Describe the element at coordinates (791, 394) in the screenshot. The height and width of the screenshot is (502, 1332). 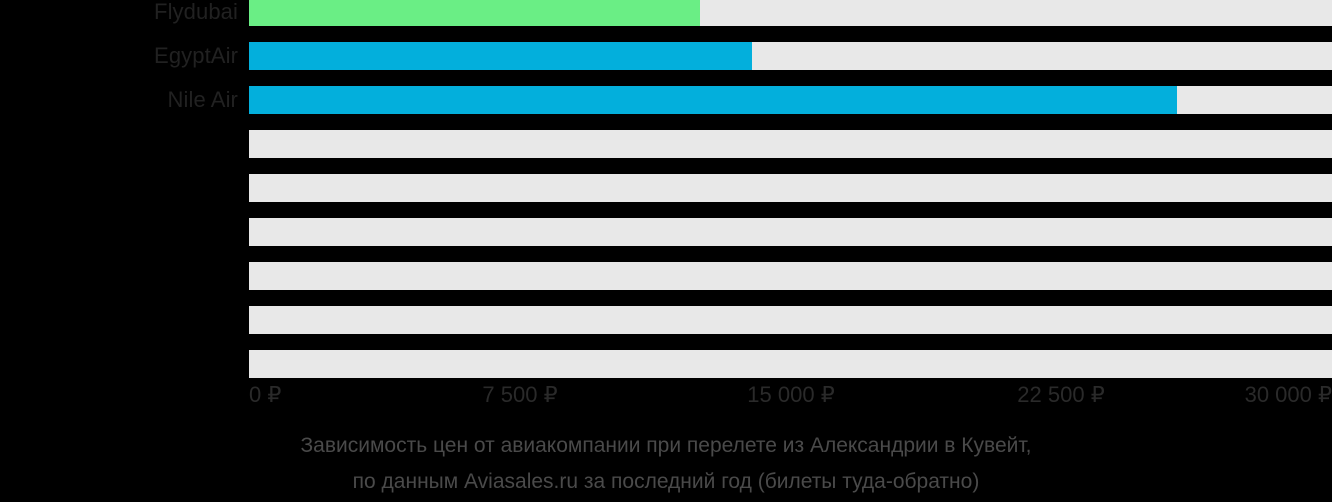
I see `x-axis-tick-label: 15 000 ₽` at that location.